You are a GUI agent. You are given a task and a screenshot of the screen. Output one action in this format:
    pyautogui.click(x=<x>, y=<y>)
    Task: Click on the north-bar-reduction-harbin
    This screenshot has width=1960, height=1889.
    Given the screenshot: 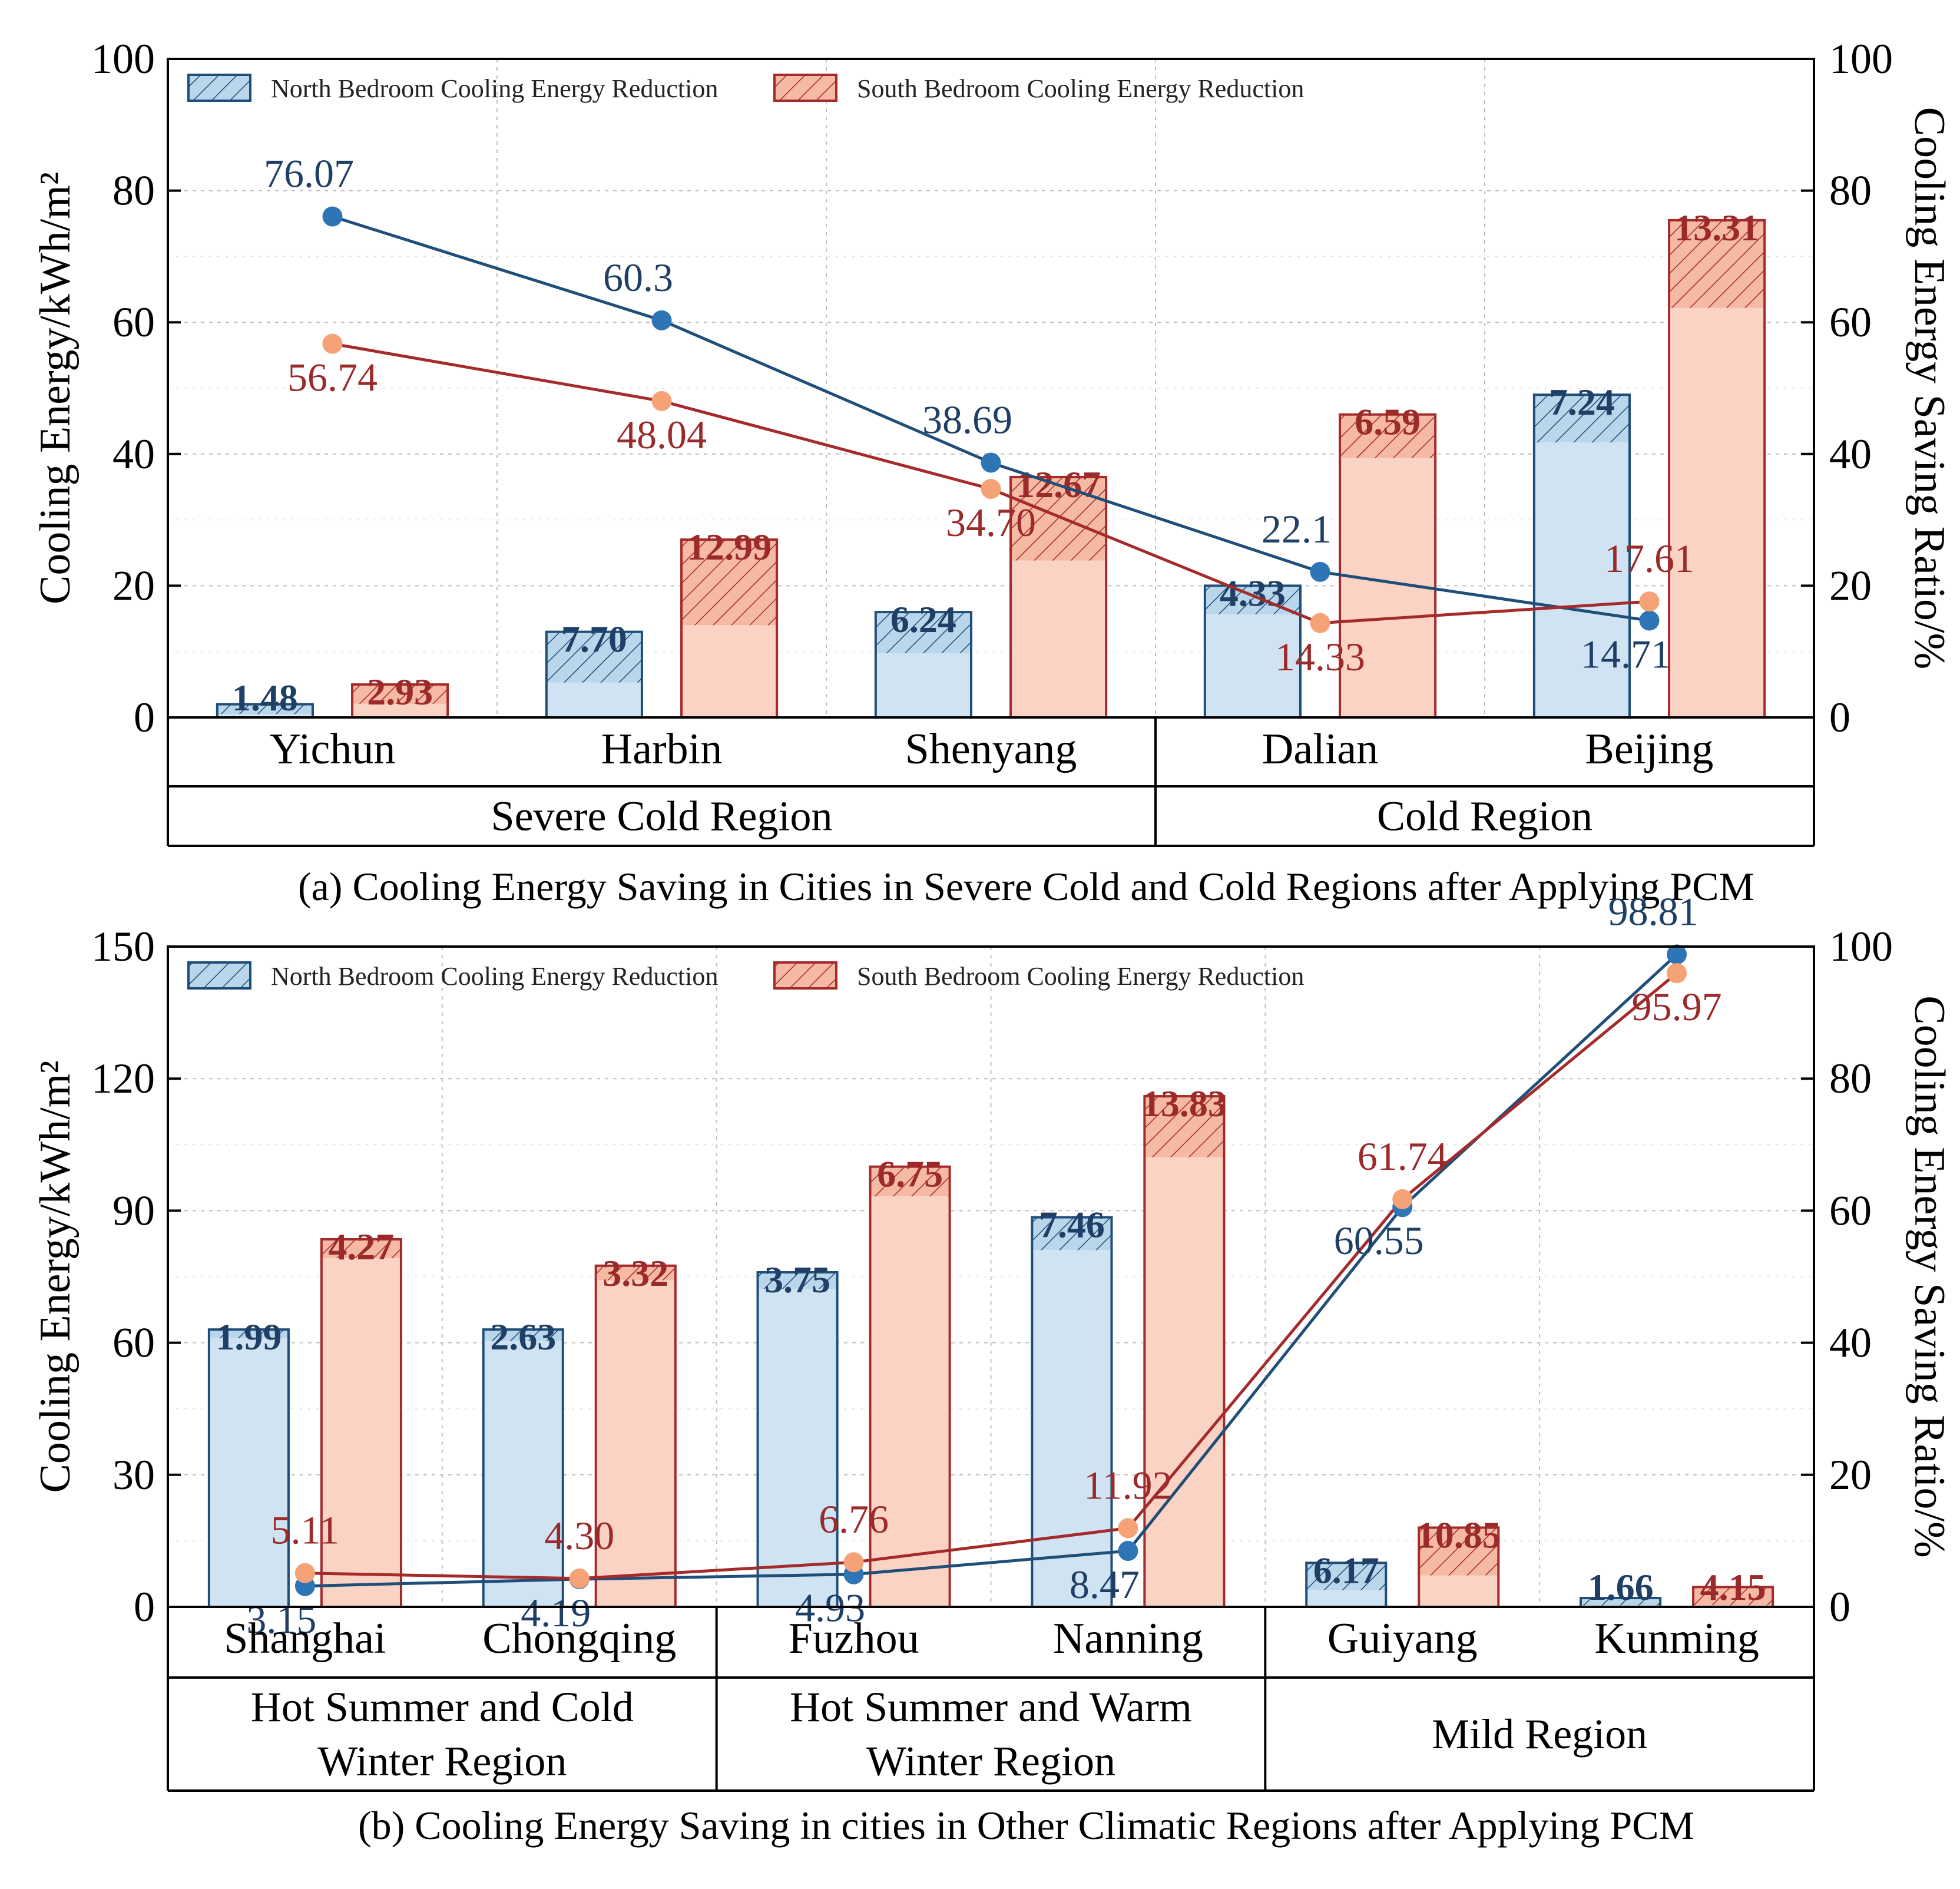 What is the action you would take?
    pyautogui.click(x=594, y=657)
    